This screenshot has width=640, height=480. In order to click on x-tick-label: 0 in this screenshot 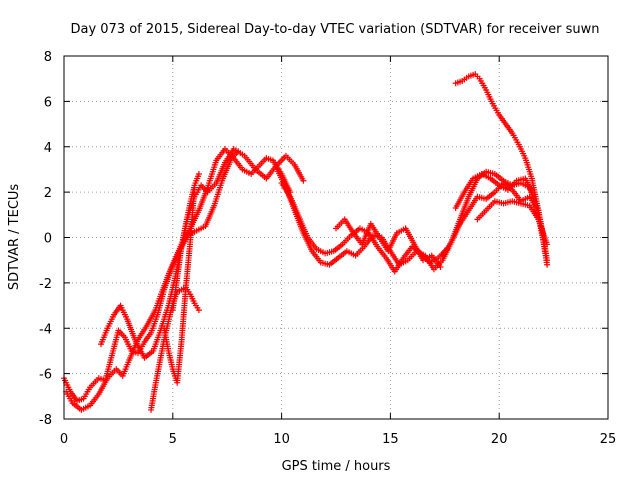, I will do `click(64, 439)`.